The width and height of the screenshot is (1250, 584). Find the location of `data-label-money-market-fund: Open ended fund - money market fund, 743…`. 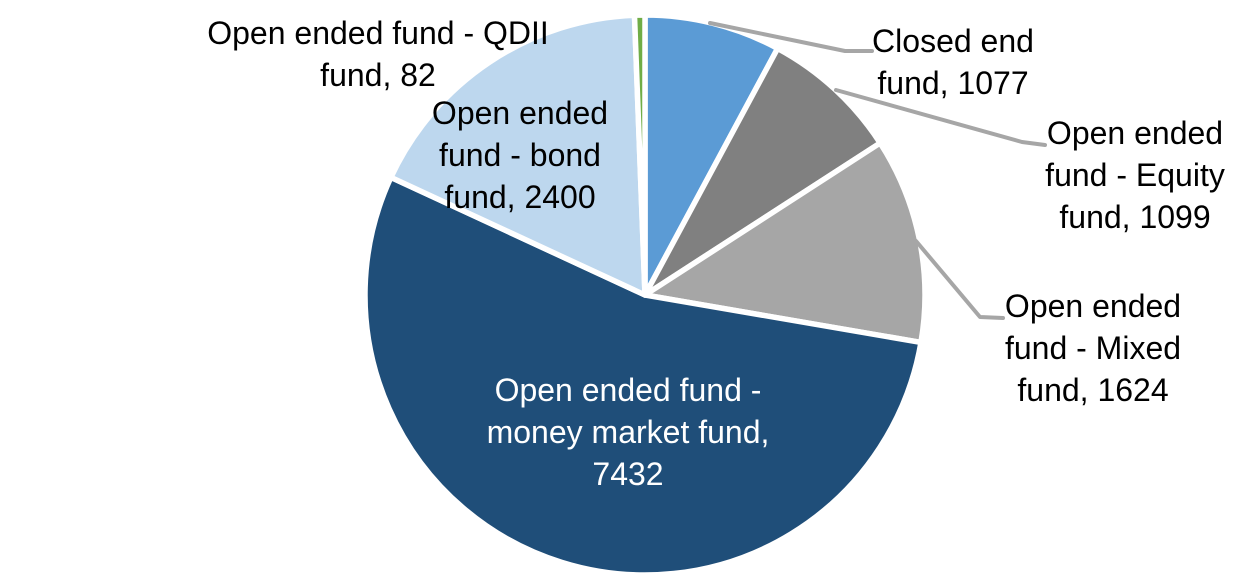

data-label-money-market-fund: Open ended fund - money market fund, 743… is located at coordinates (628, 432).